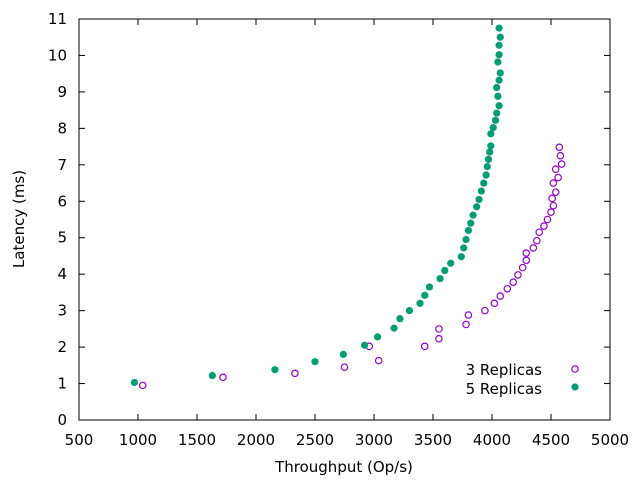 The height and width of the screenshot is (480, 640). I want to click on x-tick-label: 5000, so click(610, 440).